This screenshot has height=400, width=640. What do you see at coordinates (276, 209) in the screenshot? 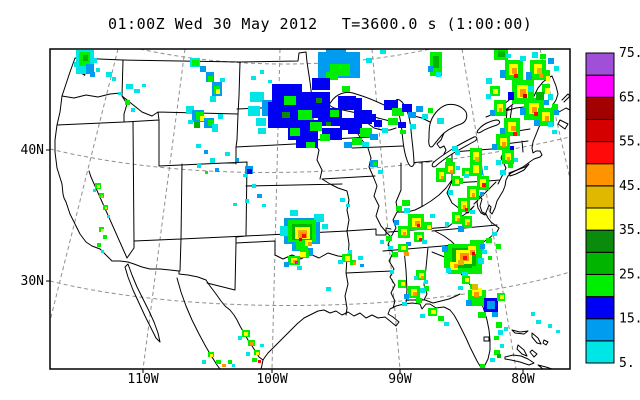
I see `gridline-lon-100w` at bounding box center [276, 209].